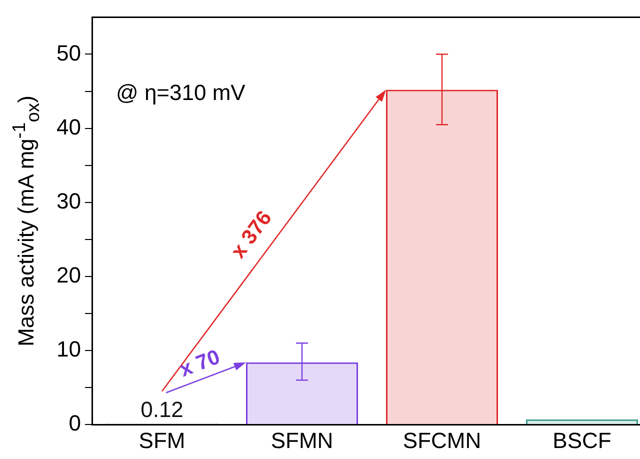 This screenshot has height=459, width=640. What do you see at coordinates (302, 440) in the screenshot?
I see `x-tick-label: SFMN` at bounding box center [302, 440].